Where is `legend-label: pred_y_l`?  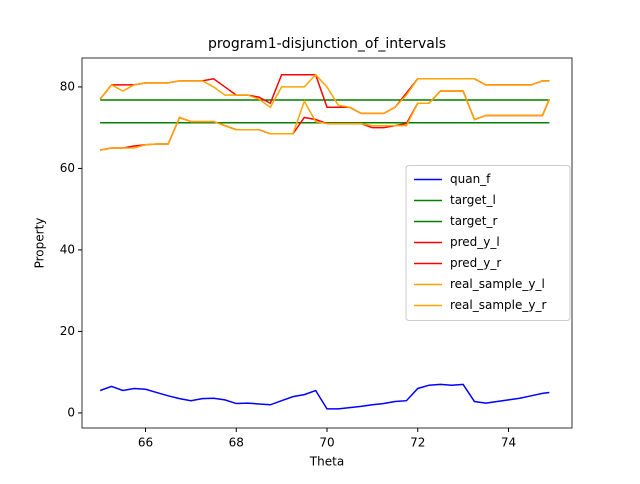 legend-label: pred_y_l is located at coordinates (475, 242).